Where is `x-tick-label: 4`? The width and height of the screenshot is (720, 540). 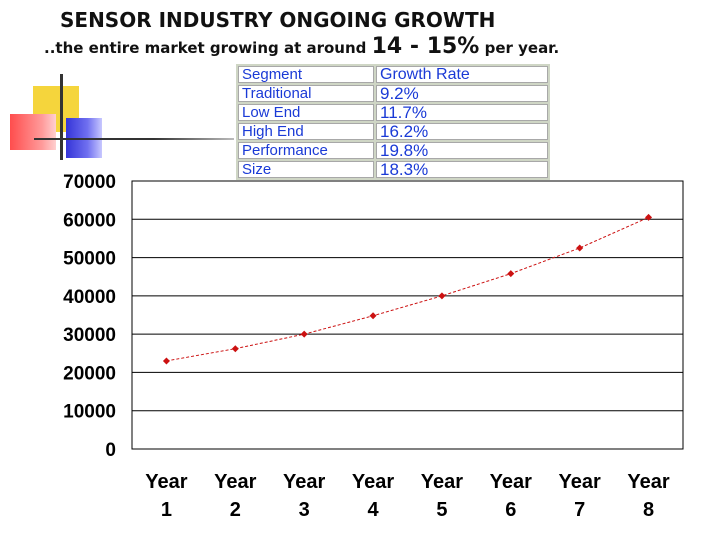 x-tick-label: 4 is located at coordinates (374, 510).